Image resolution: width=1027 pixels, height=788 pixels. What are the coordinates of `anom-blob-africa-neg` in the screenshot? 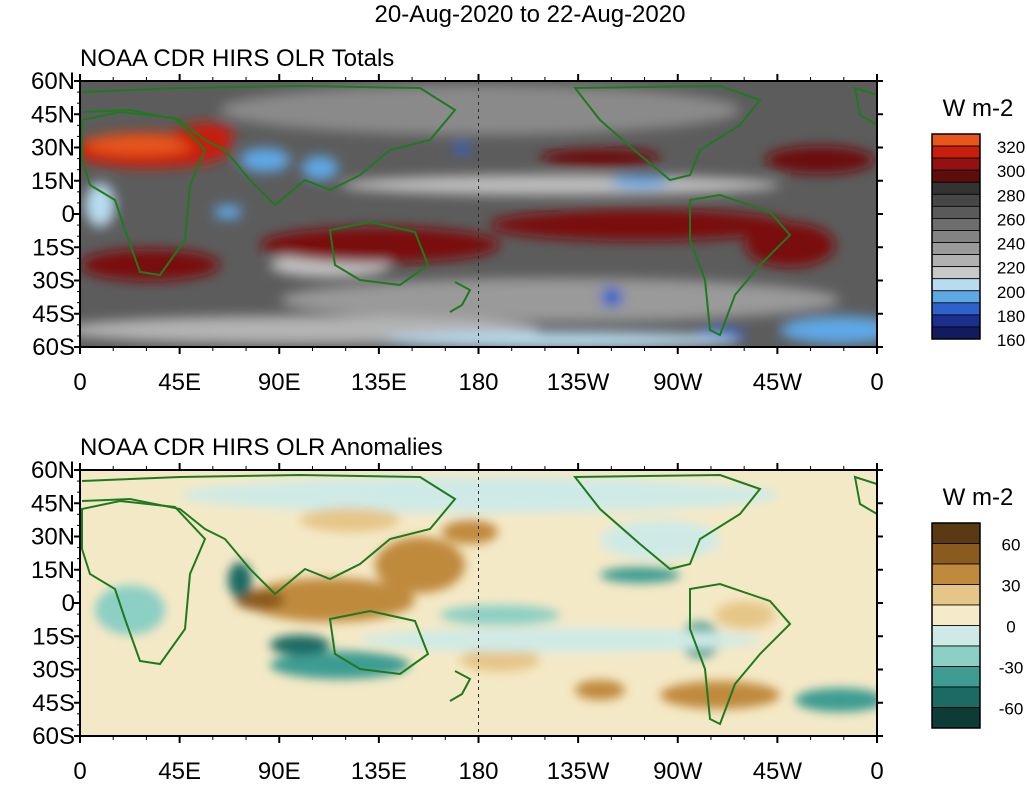 It's located at (130, 610).